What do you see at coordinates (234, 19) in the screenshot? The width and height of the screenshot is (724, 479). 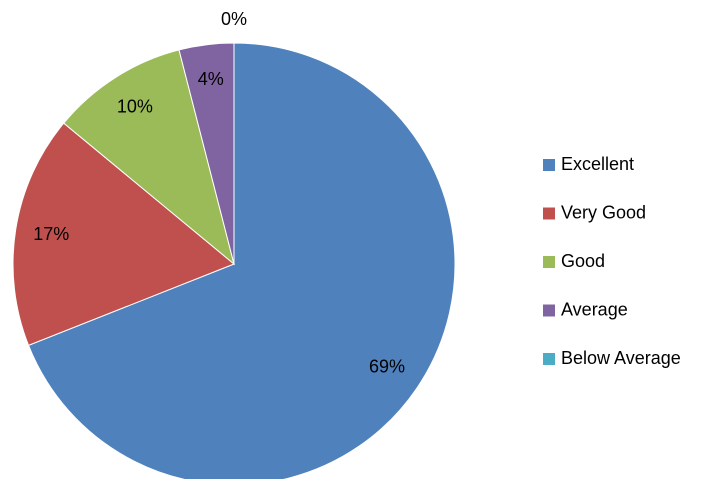 I see `data-label: 0%` at bounding box center [234, 19].